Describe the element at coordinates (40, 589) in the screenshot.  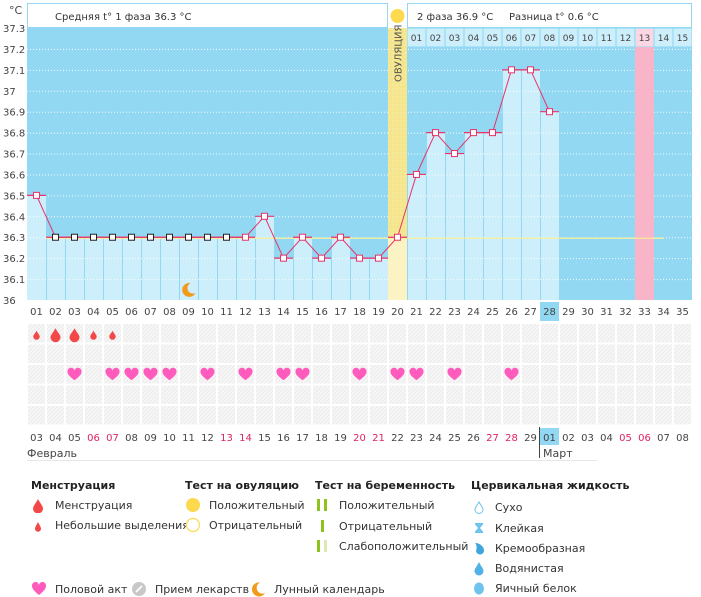
I see `heart-icon` at that location.